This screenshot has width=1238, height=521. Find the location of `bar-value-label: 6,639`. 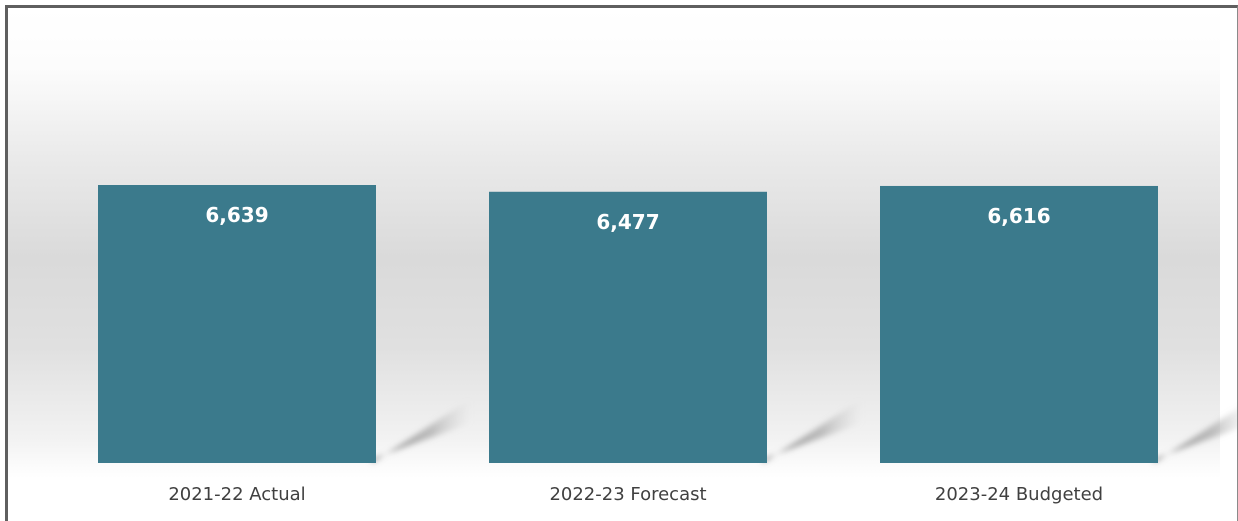

bar-value-label: 6,639 is located at coordinates (236, 215).